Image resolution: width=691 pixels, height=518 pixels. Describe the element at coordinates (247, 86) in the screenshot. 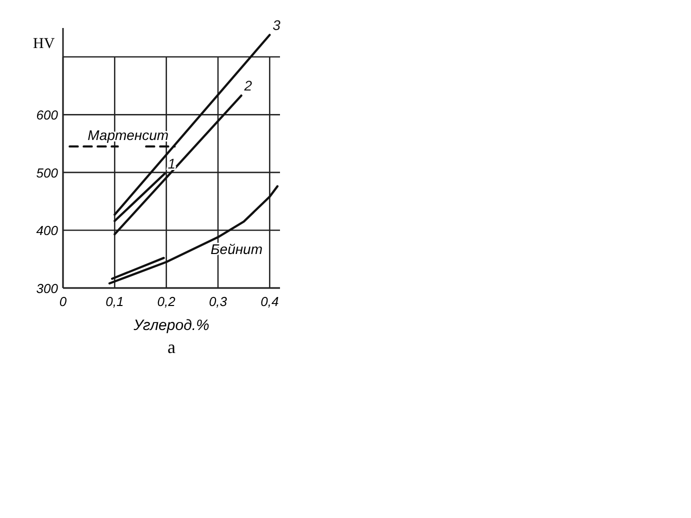

I see `series-label: 2` at that location.